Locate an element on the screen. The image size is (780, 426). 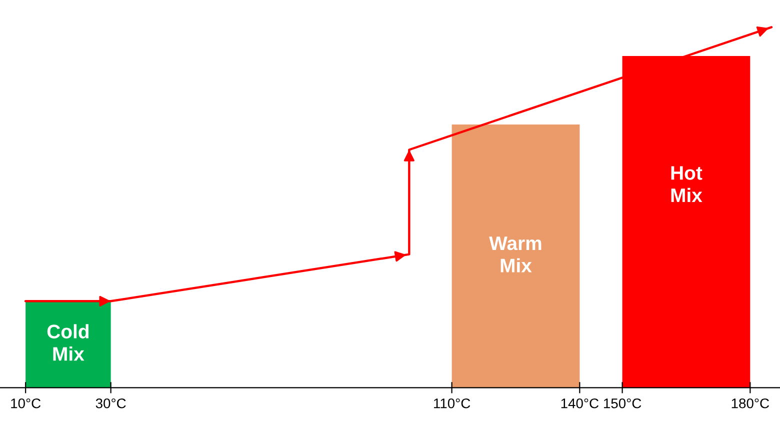
x-tick-label: 30°C is located at coordinates (111, 403).